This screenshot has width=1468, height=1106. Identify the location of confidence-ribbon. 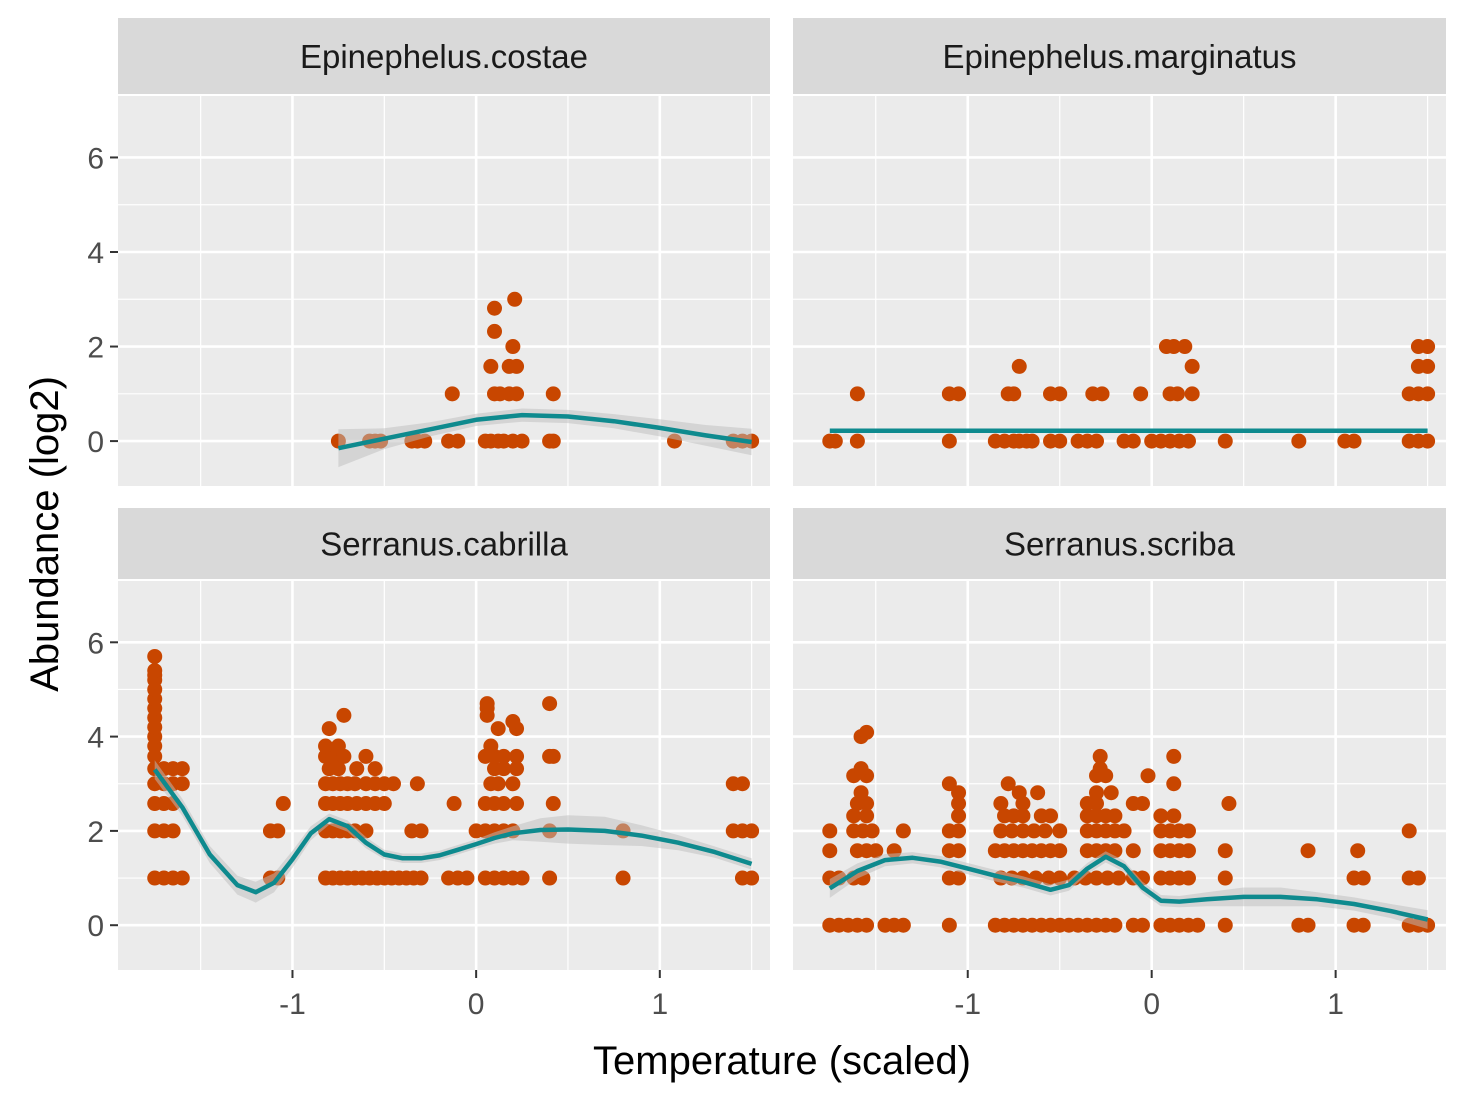
(453, 831).